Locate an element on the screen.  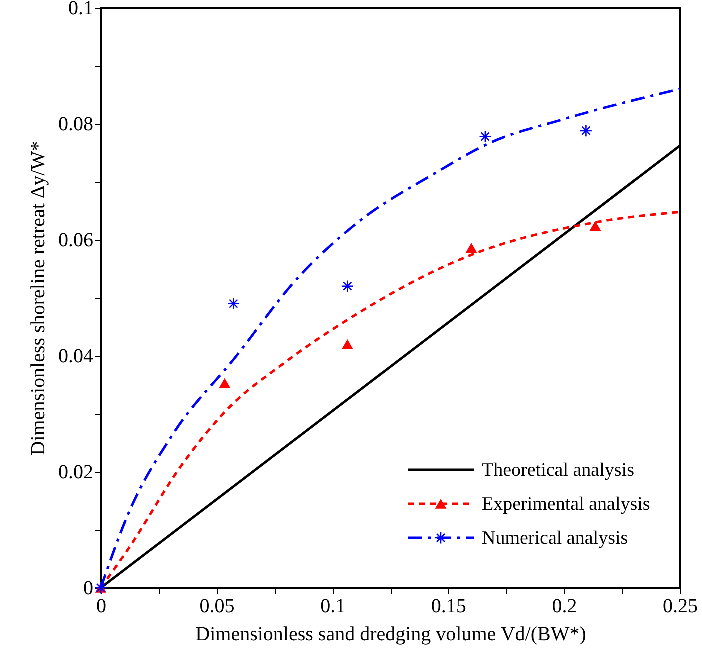
y-tick-label: 0.06 is located at coordinates (76, 241).